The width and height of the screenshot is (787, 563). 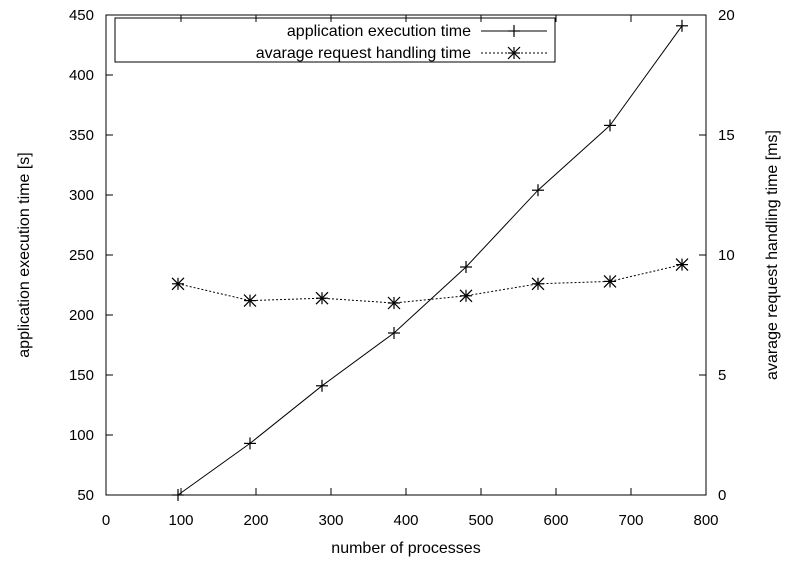 What do you see at coordinates (555, 520) in the screenshot?
I see `x-tick-label: 600` at bounding box center [555, 520].